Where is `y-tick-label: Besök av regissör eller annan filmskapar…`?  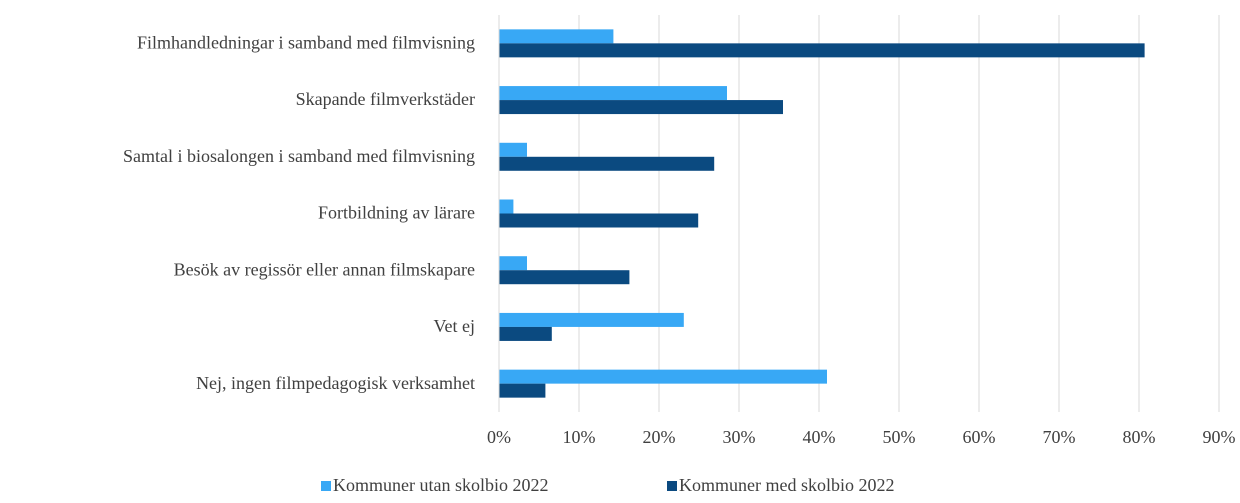 y-tick-label: Besök av regissör eller annan filmskapar… is located at coordinates (324, 269).